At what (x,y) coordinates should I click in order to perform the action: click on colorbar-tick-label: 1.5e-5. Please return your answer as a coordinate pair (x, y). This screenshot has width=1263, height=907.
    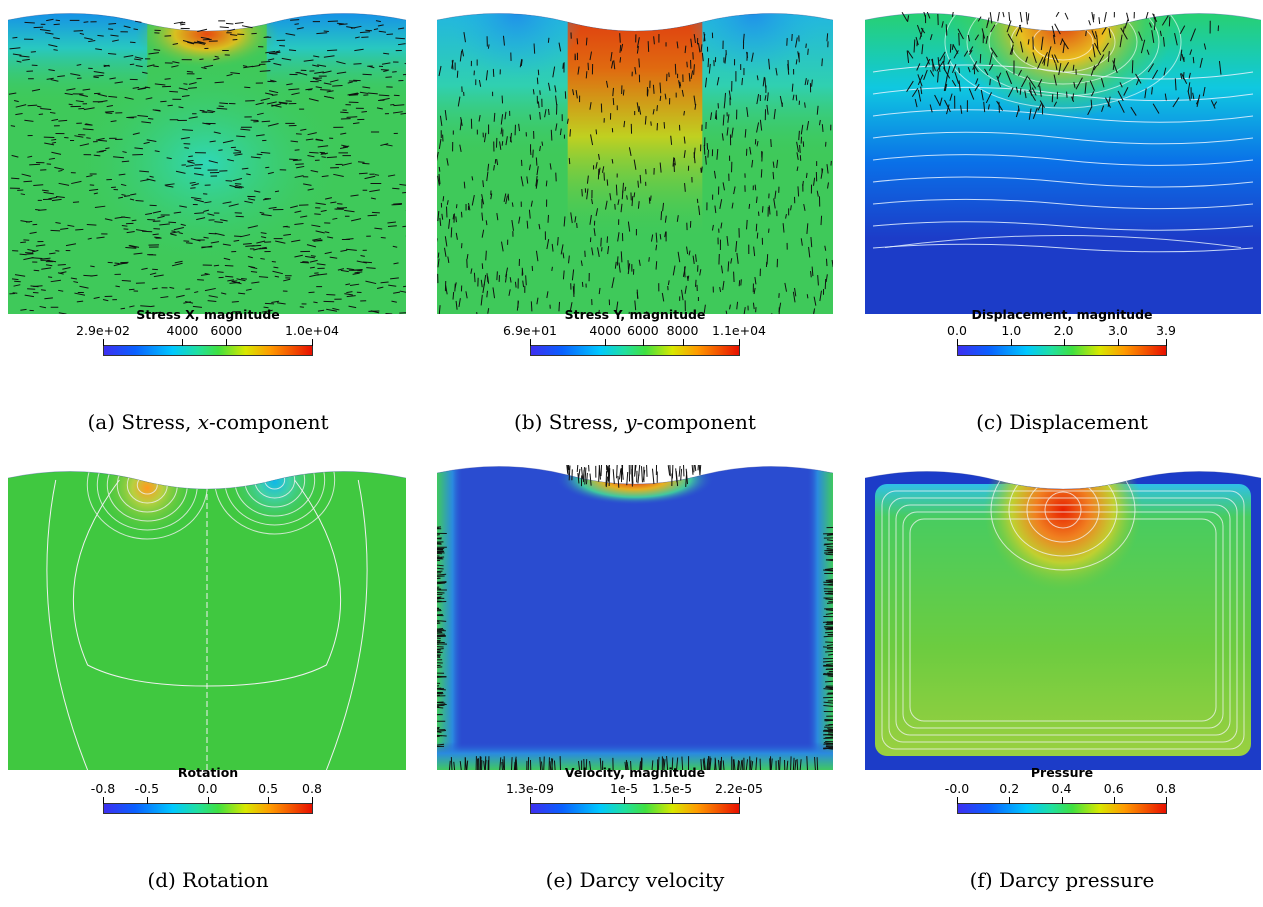
    Looking at the image, I should click on (672, 788).